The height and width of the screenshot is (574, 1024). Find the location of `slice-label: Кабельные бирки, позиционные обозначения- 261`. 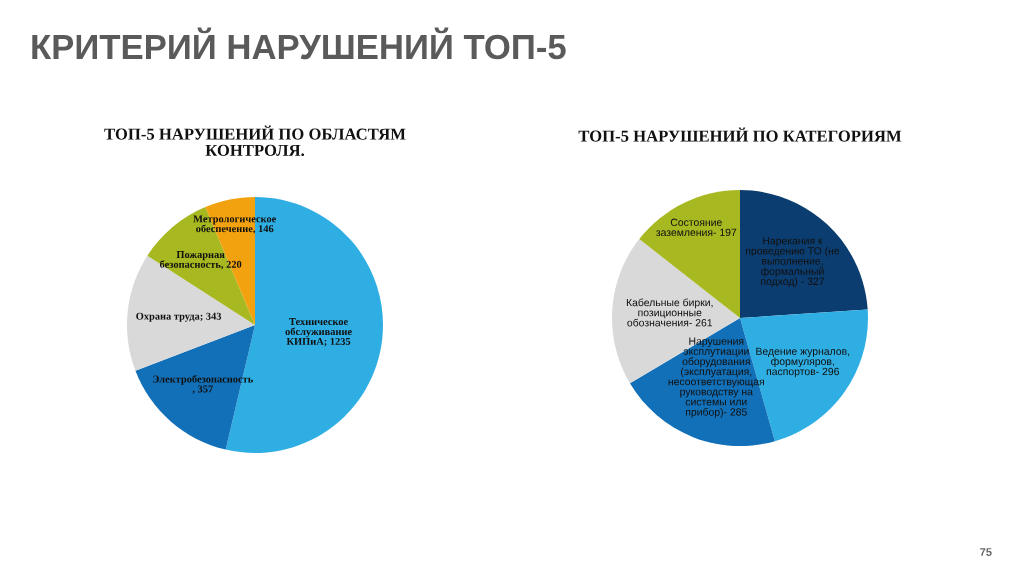

slice-label: Кабельные бирки, позиционные обозначения- 261 is located at coordinates (669, 312).